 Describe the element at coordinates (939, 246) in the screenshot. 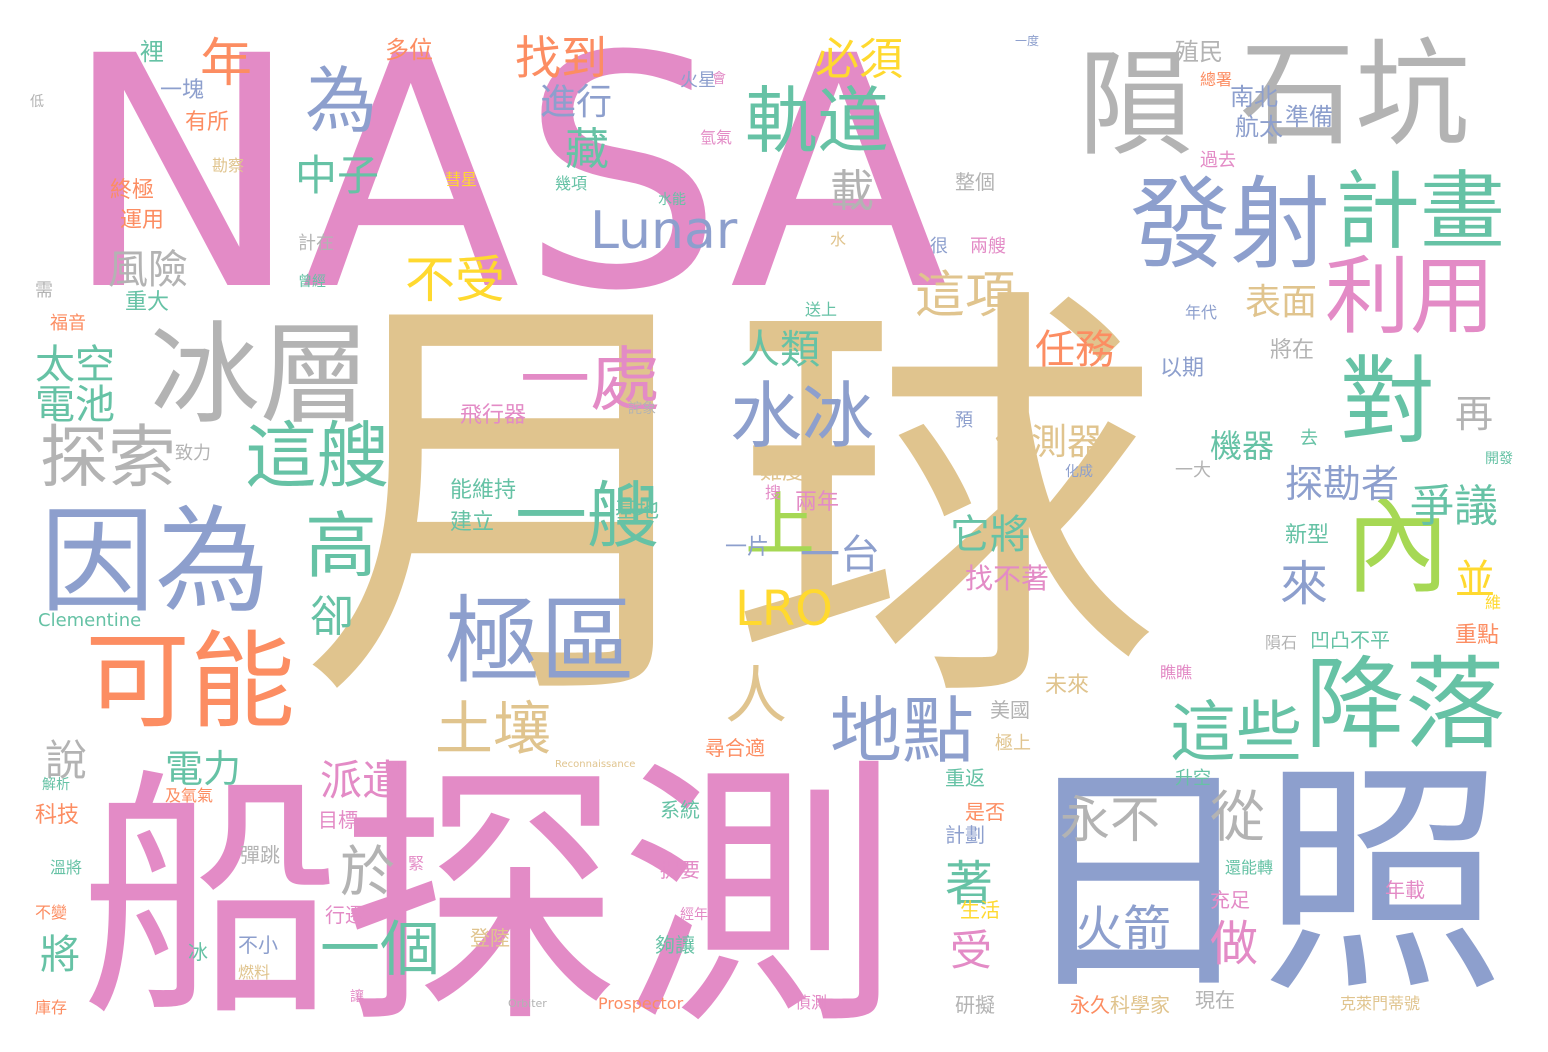

I see `word-small: 很` at that location.